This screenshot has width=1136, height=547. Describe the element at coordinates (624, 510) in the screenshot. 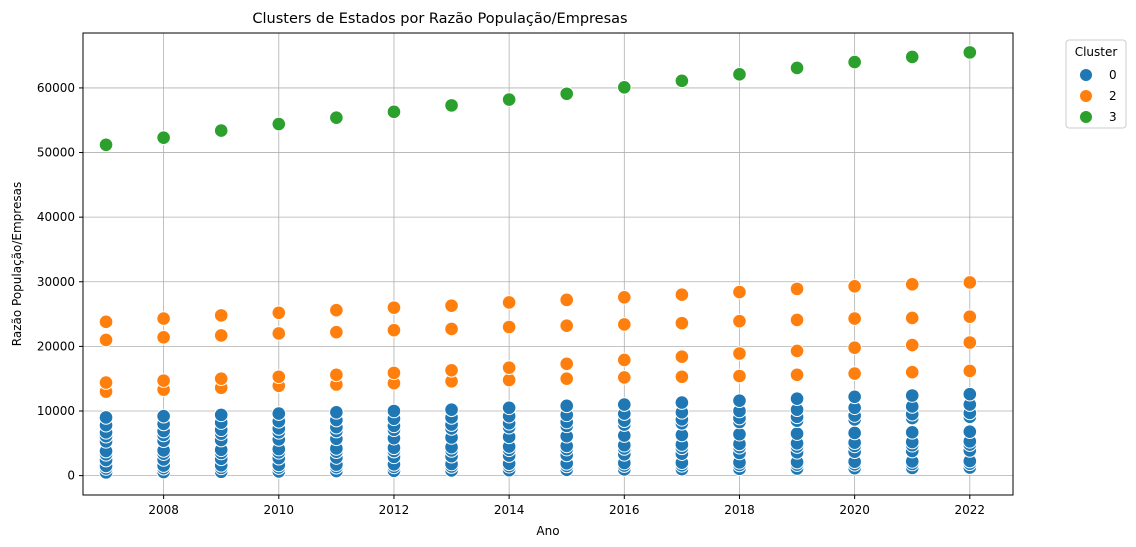

I see `x-tick-label: 2016` at that location.